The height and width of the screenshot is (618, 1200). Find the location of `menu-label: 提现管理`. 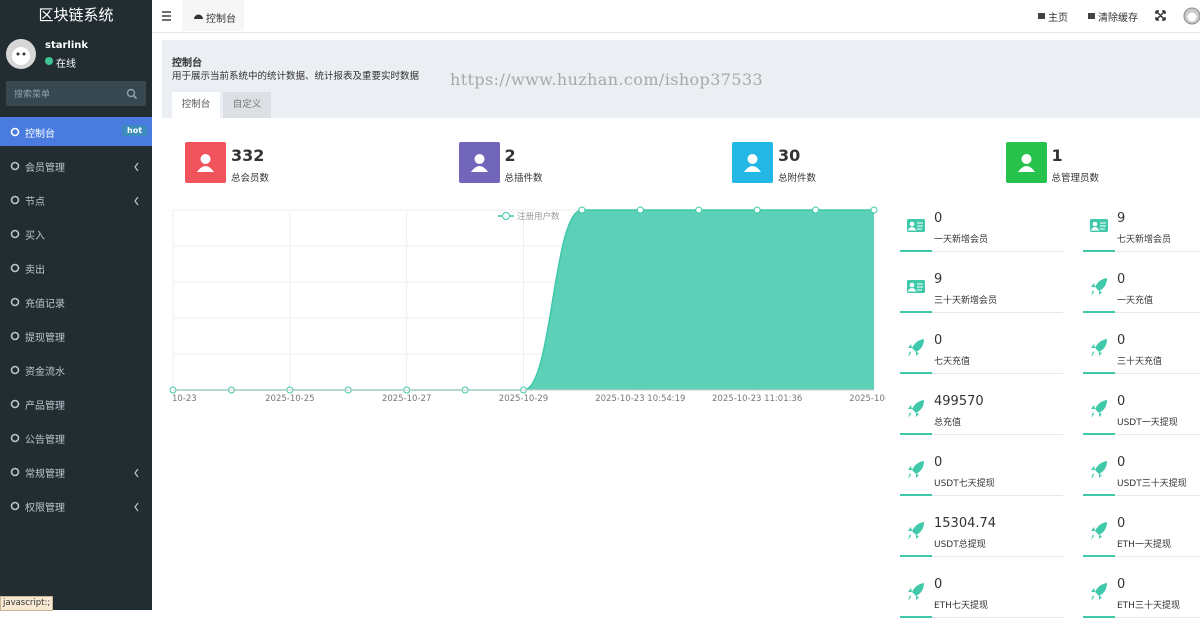

menu-label: 提现管理 is located at coordinates (45, 338).